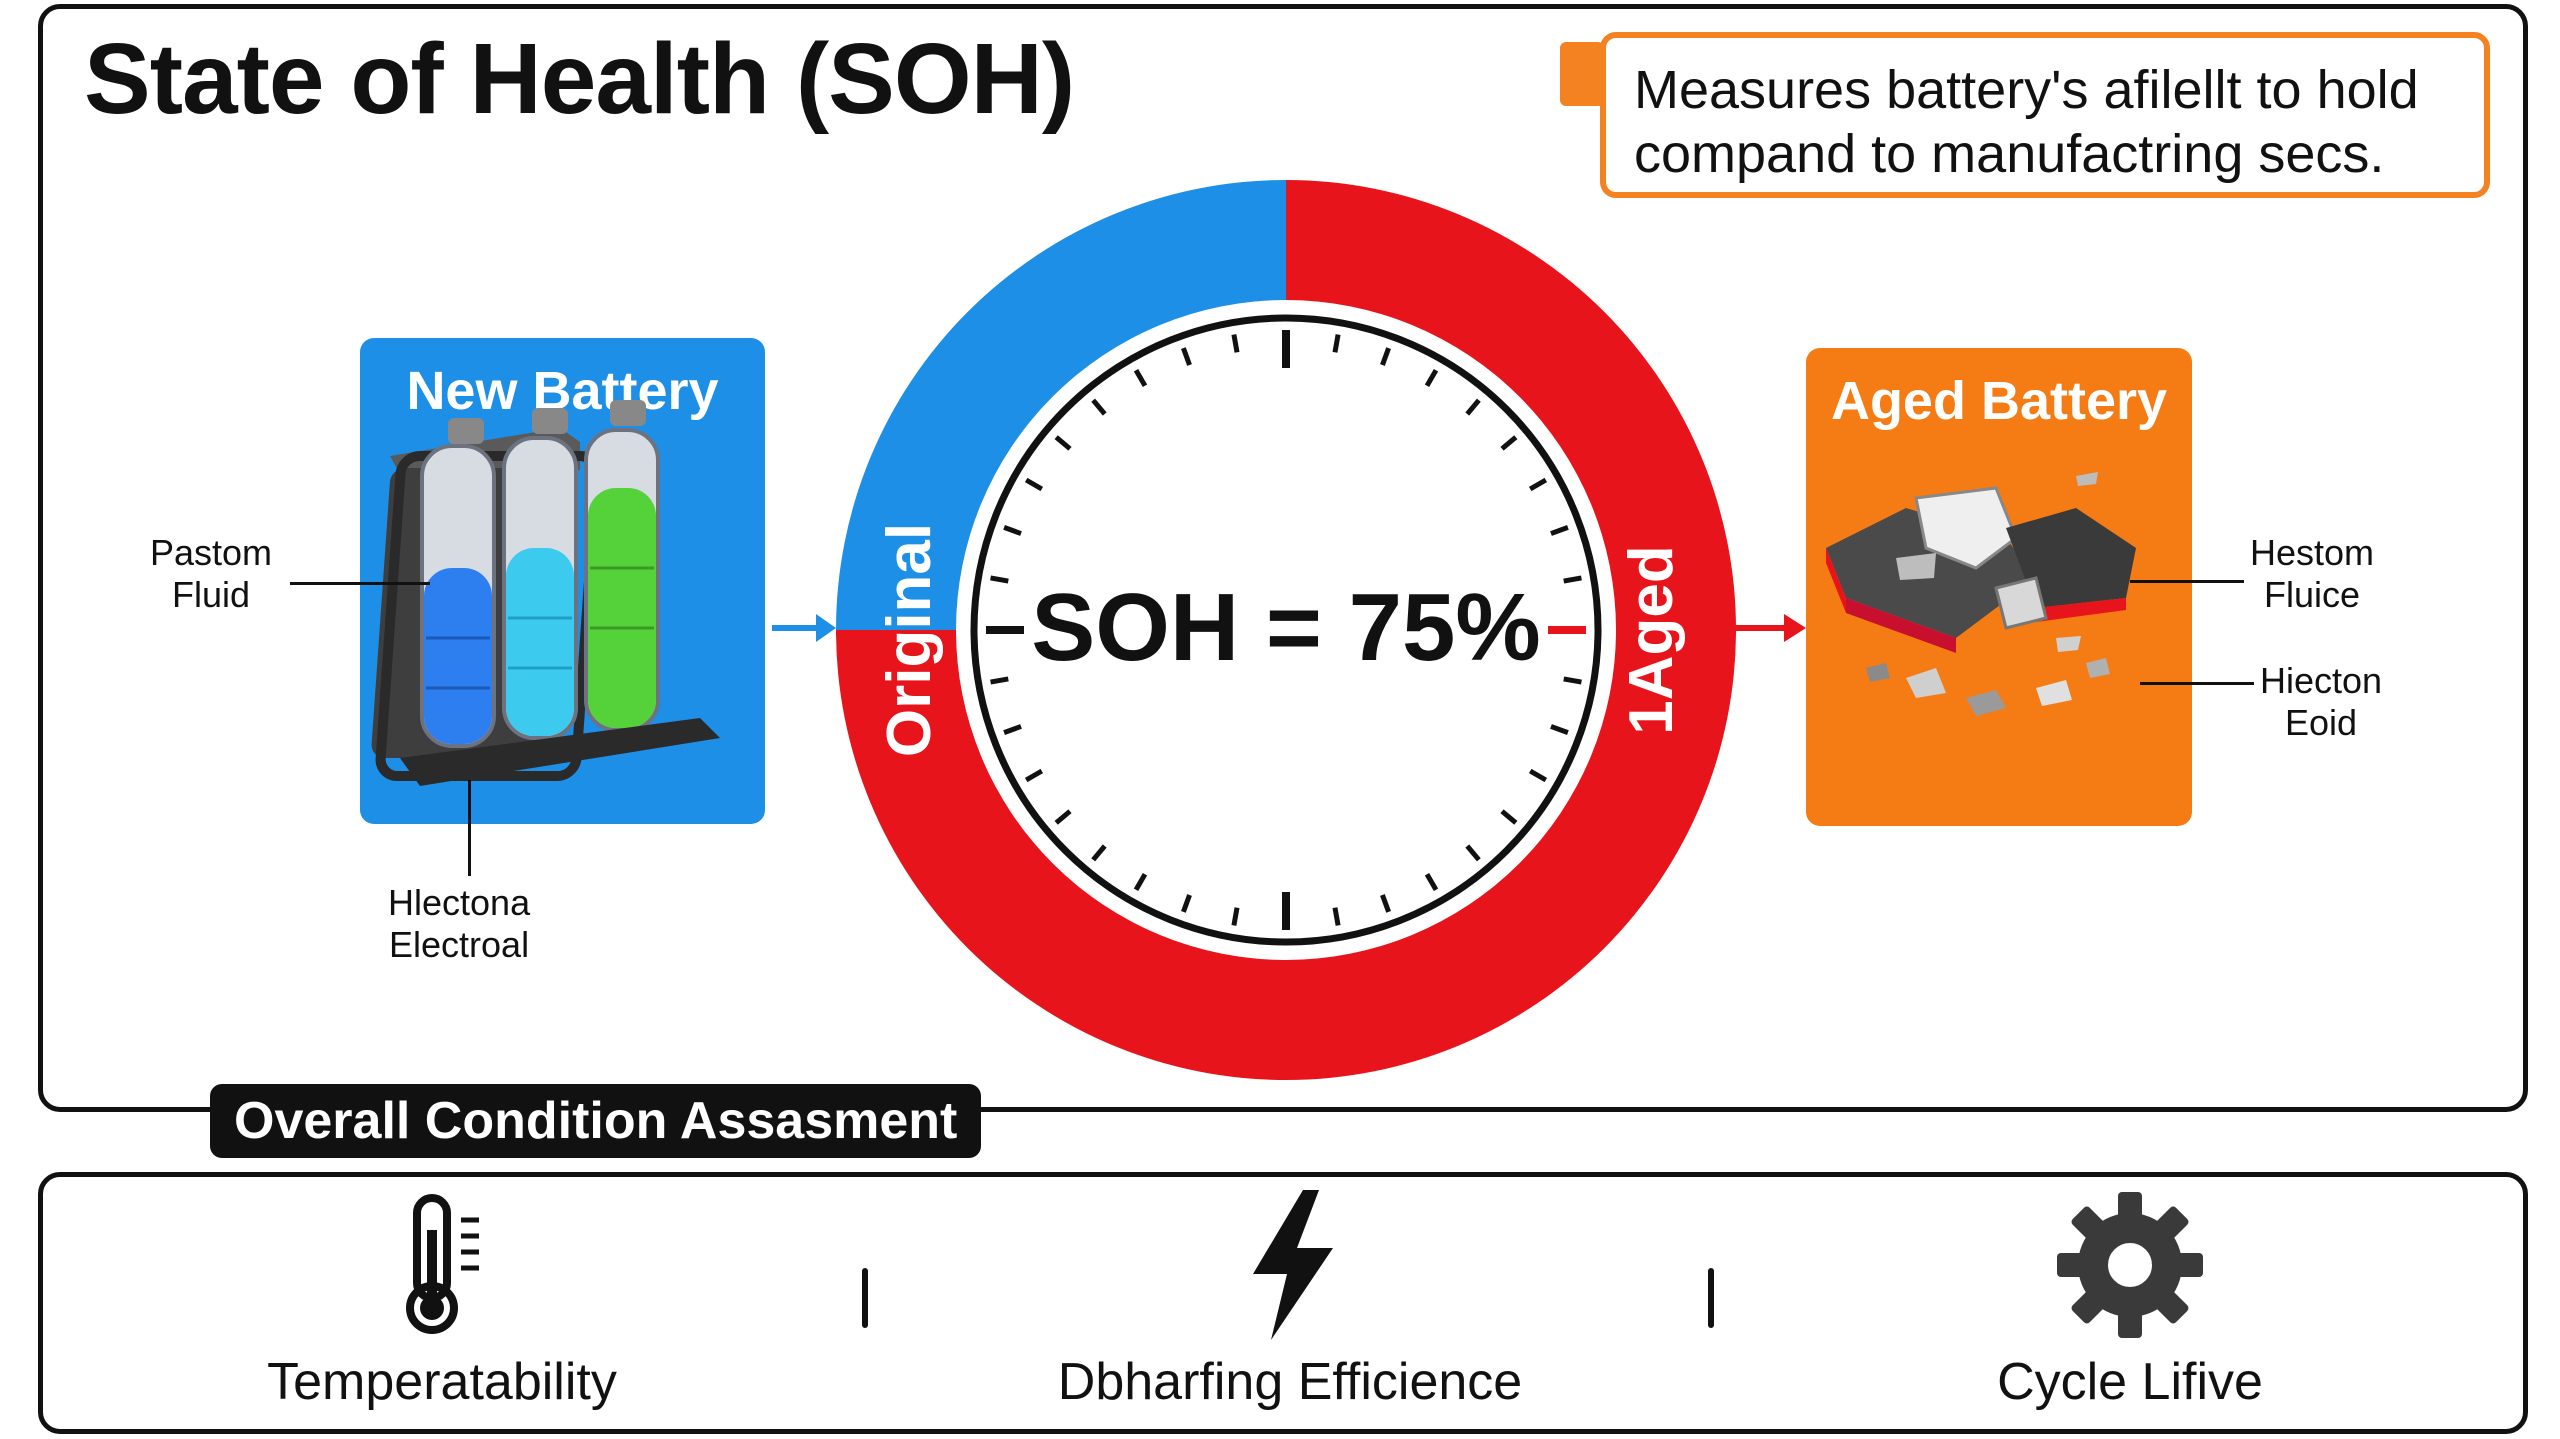  I want to click on gauge-dial, so click(1286, 630).